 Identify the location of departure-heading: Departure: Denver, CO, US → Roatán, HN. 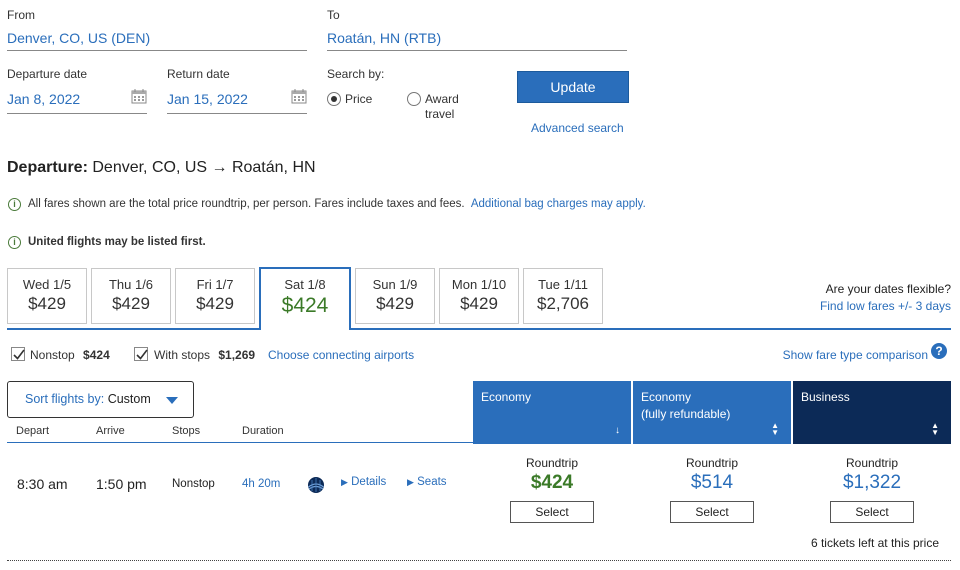
(161, 168).